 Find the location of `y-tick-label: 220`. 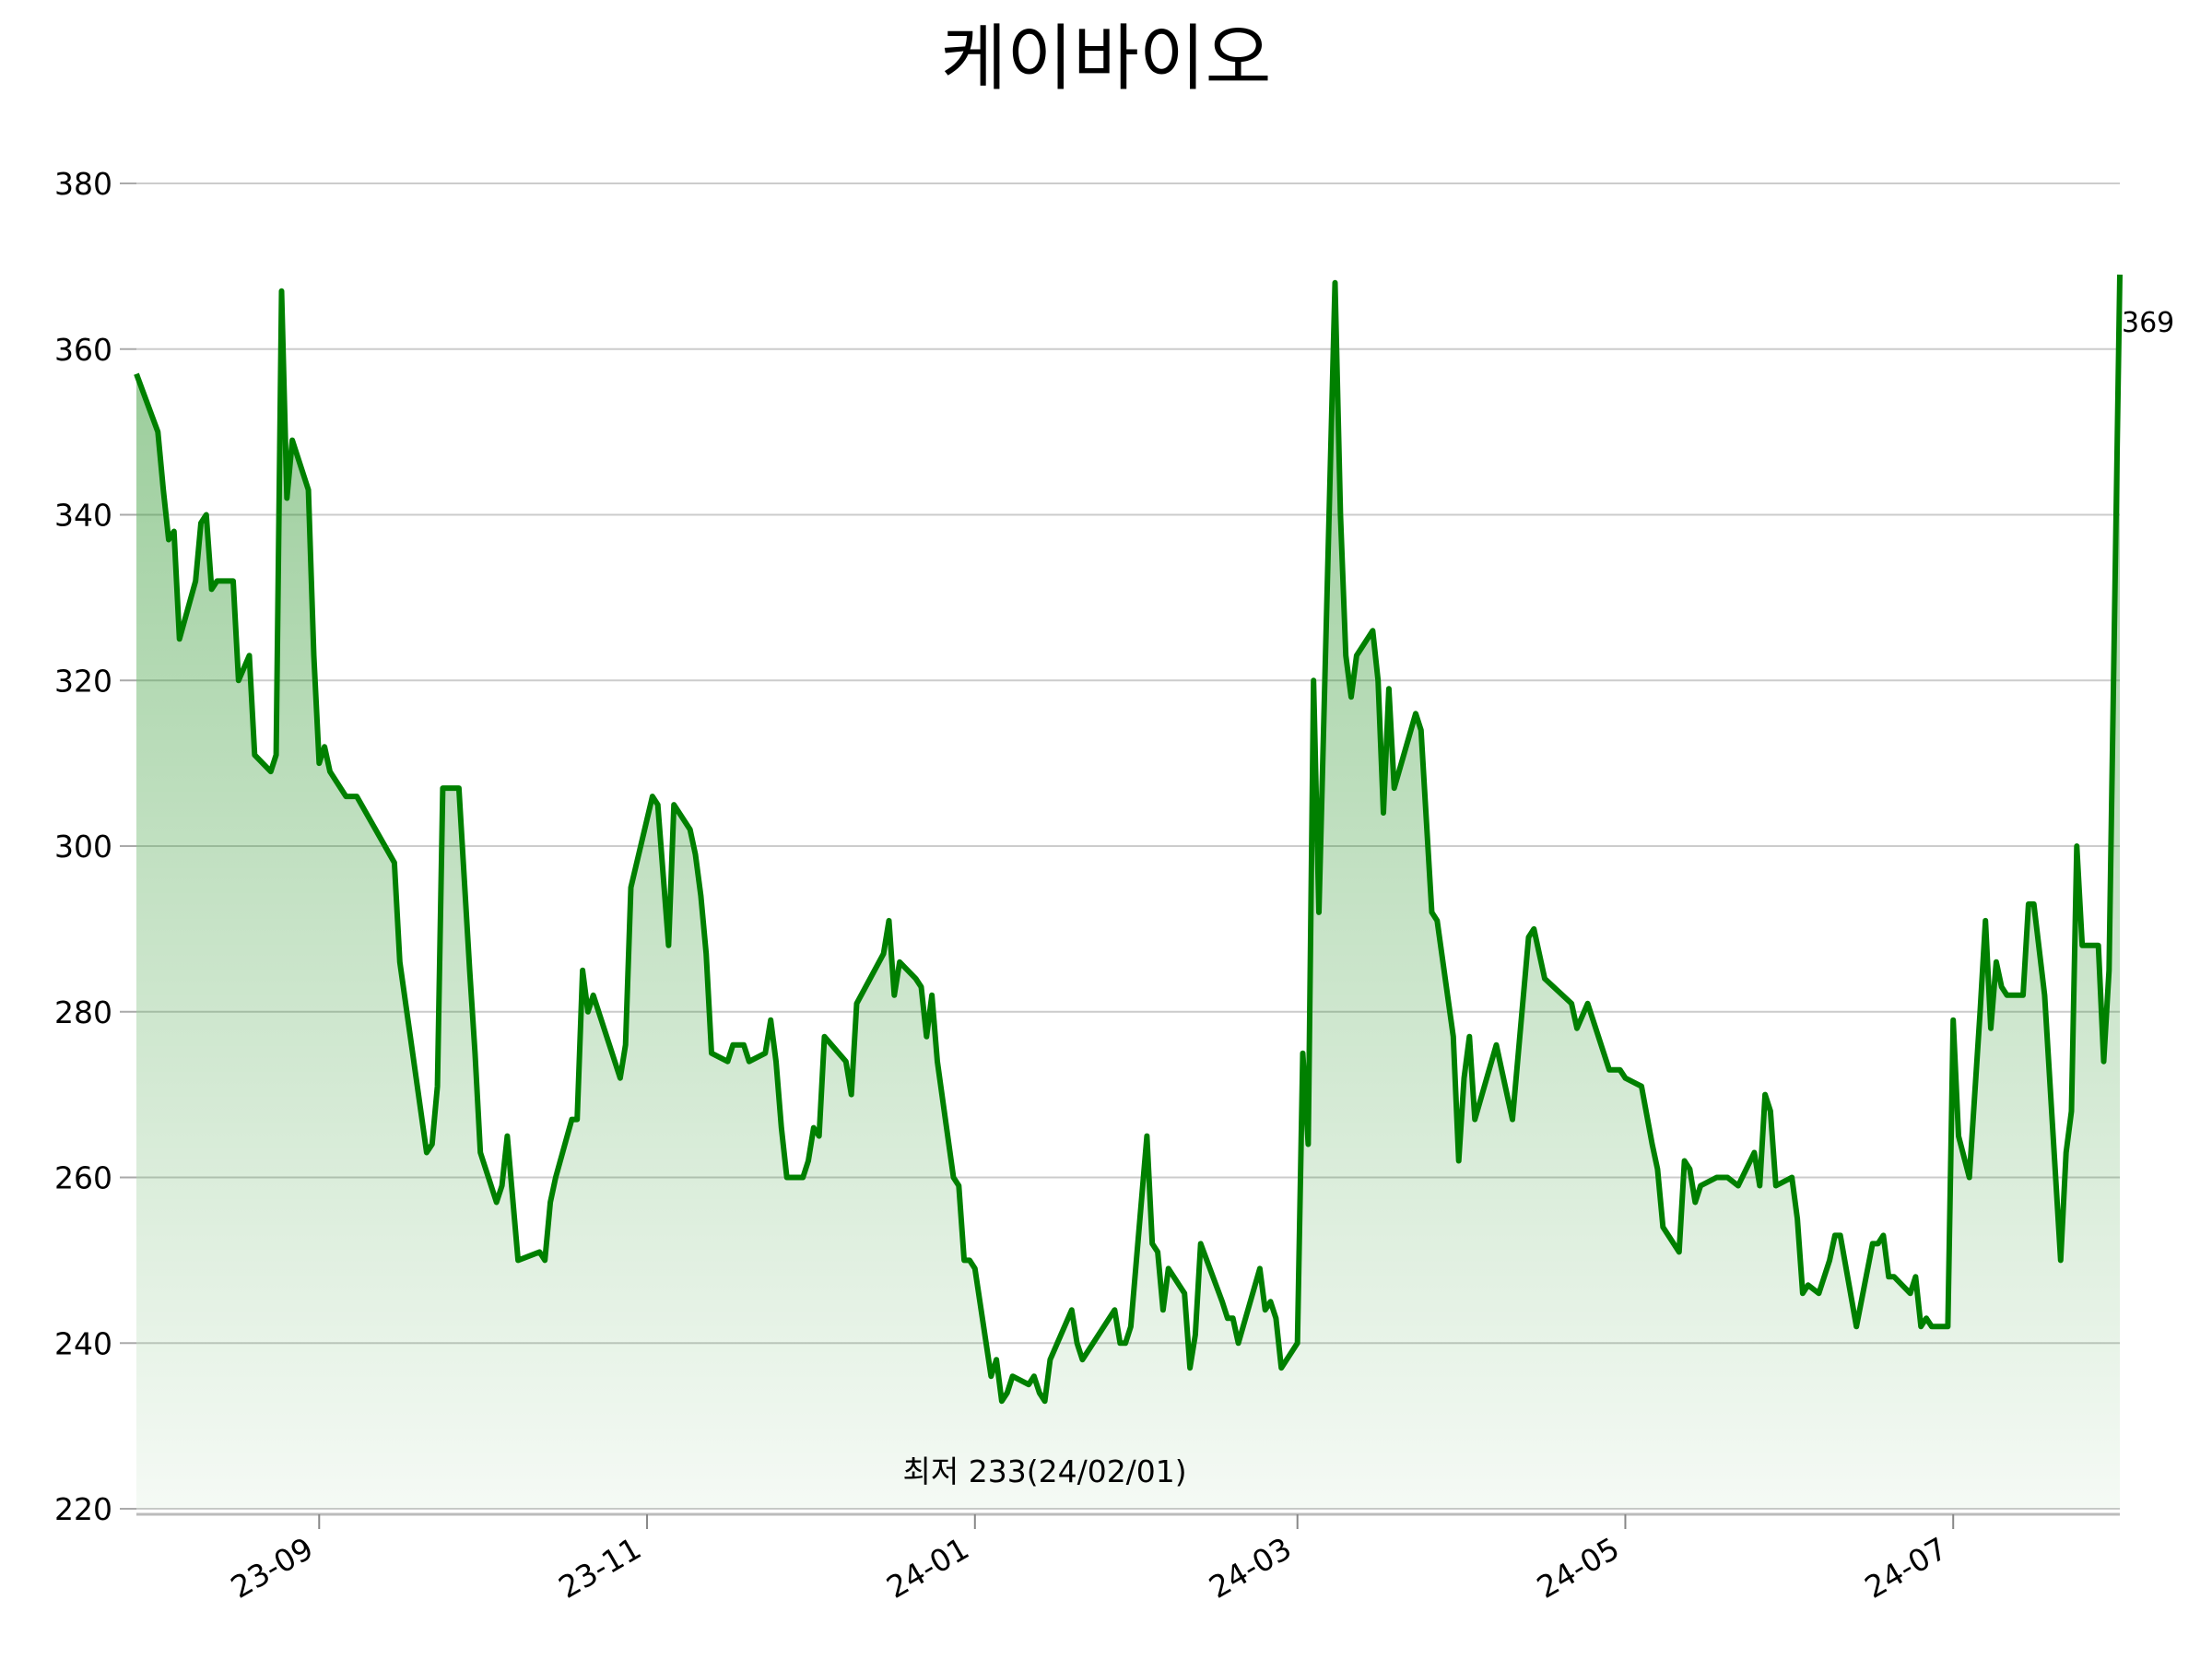

y-tick-label: 220 is located at coordinates (83, 1509).